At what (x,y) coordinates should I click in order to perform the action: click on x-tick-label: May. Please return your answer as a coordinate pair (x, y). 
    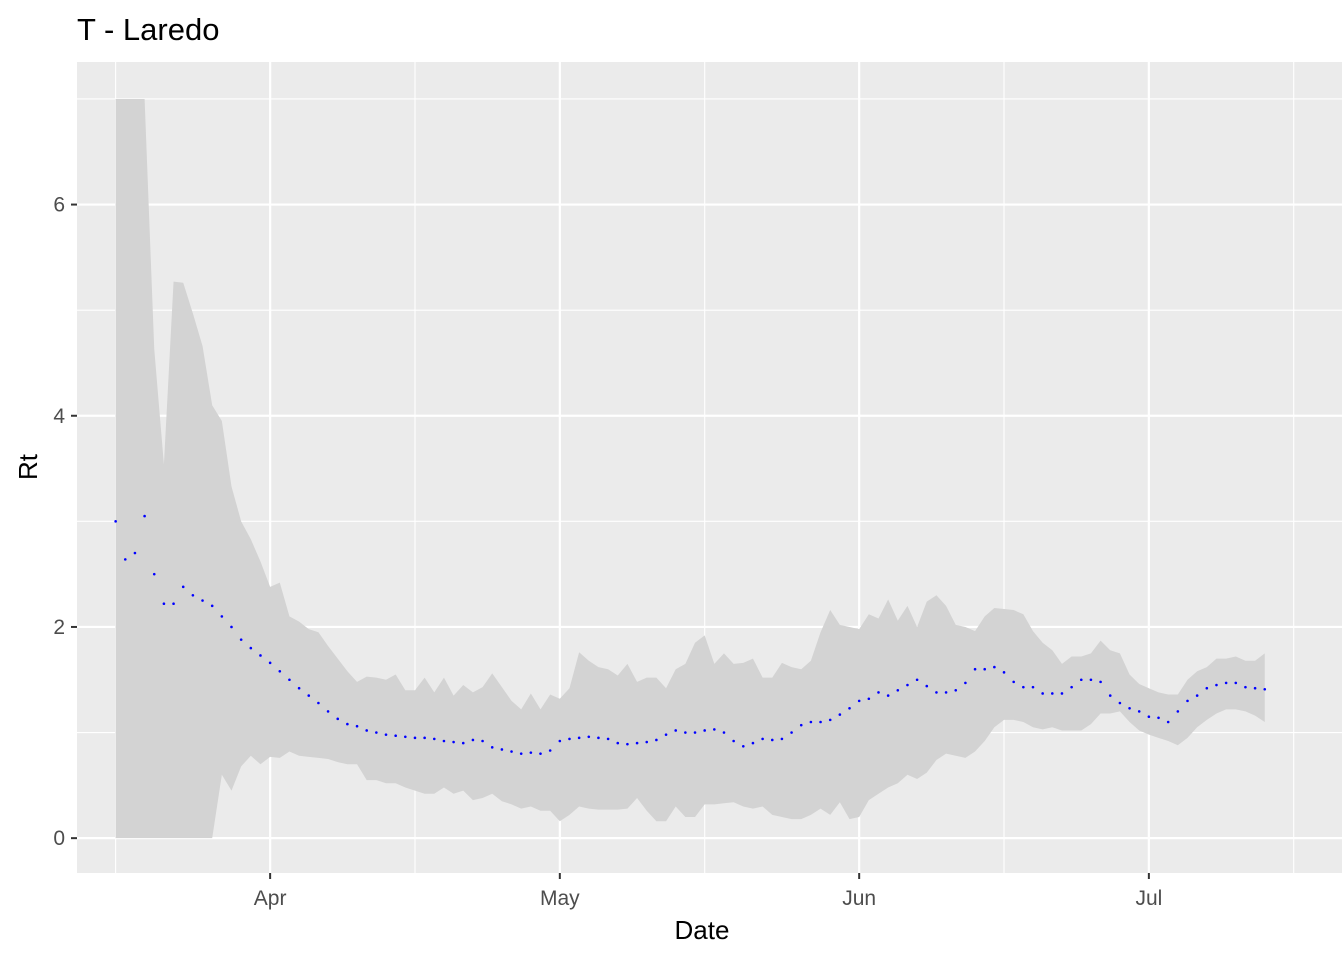
    Looking at the image, I should click on (560, 898).